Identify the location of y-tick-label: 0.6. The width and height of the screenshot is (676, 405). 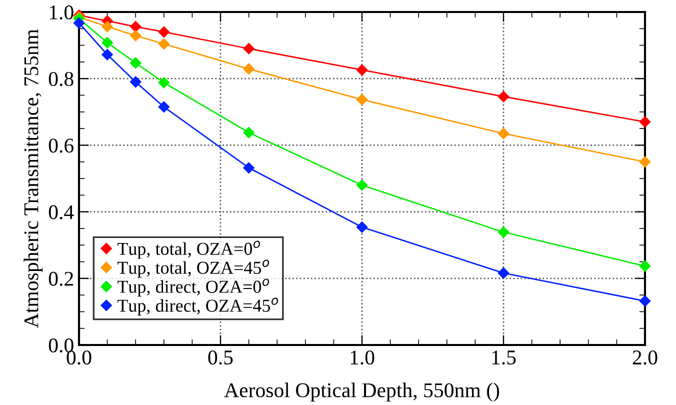
(61, 145).